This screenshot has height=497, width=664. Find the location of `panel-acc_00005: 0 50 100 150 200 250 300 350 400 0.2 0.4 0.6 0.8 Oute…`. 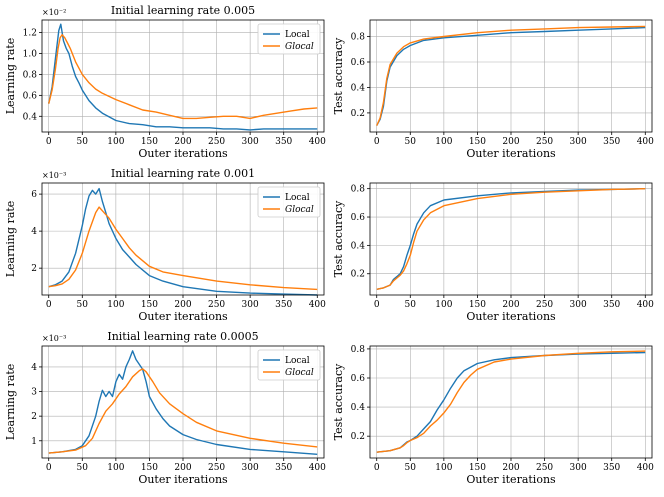

panel-acc_00005: 0 50 100 150 200 250 300 350 400 0.2 0.4 0.6 0.8 Oute… is located at coordinates (493, 415).